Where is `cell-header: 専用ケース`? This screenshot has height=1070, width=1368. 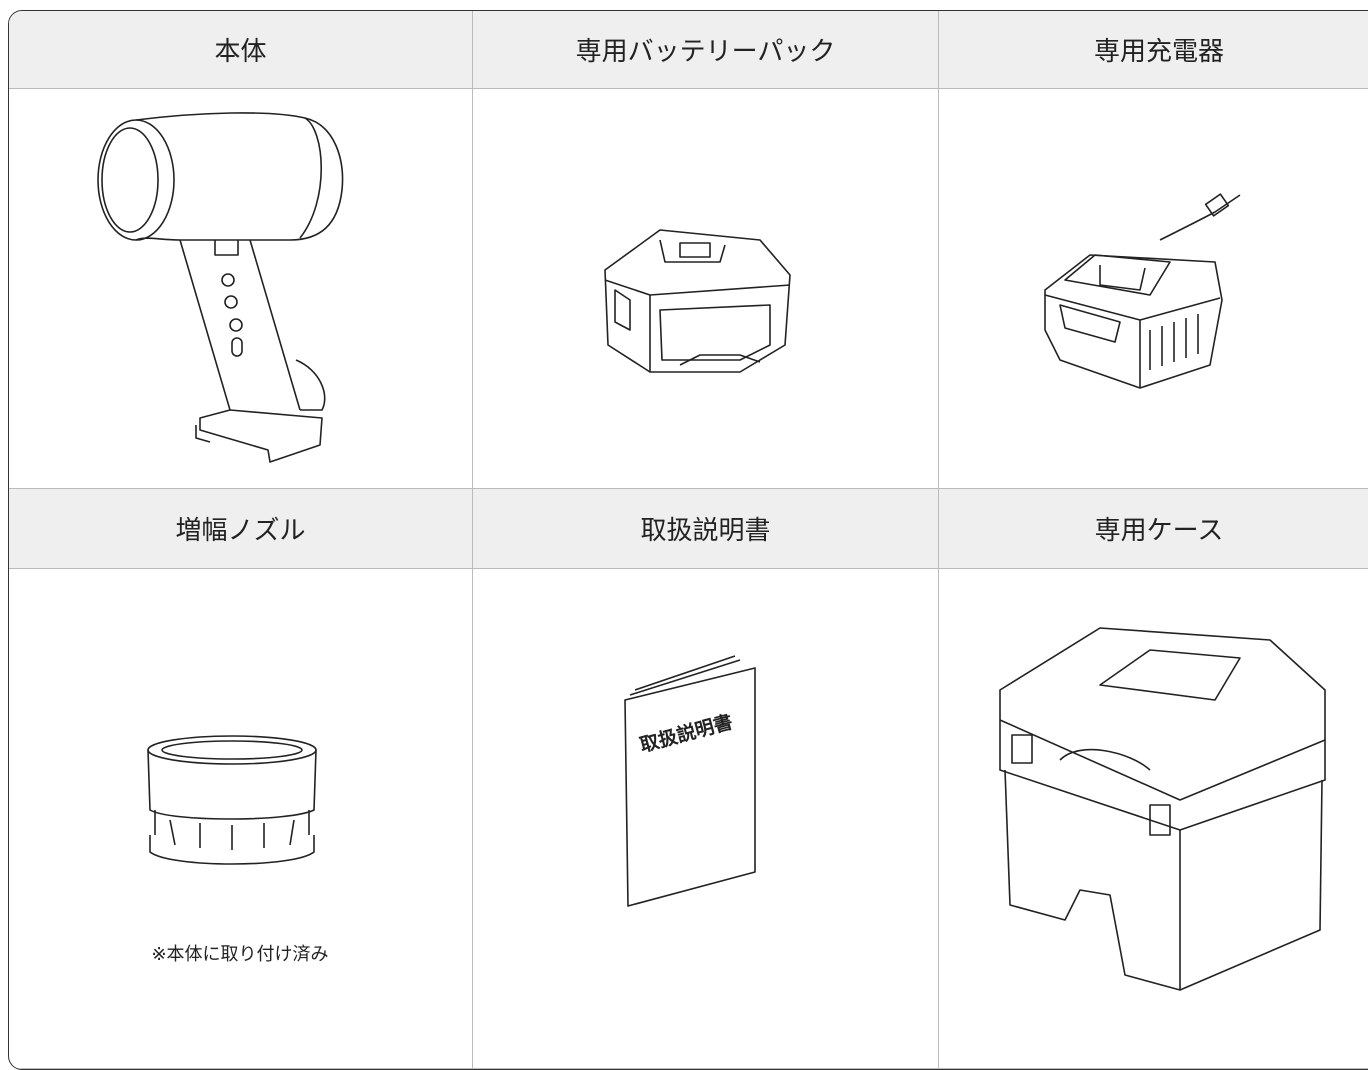
cell-header: 専用ケース is located at coordinates (1153, 529).